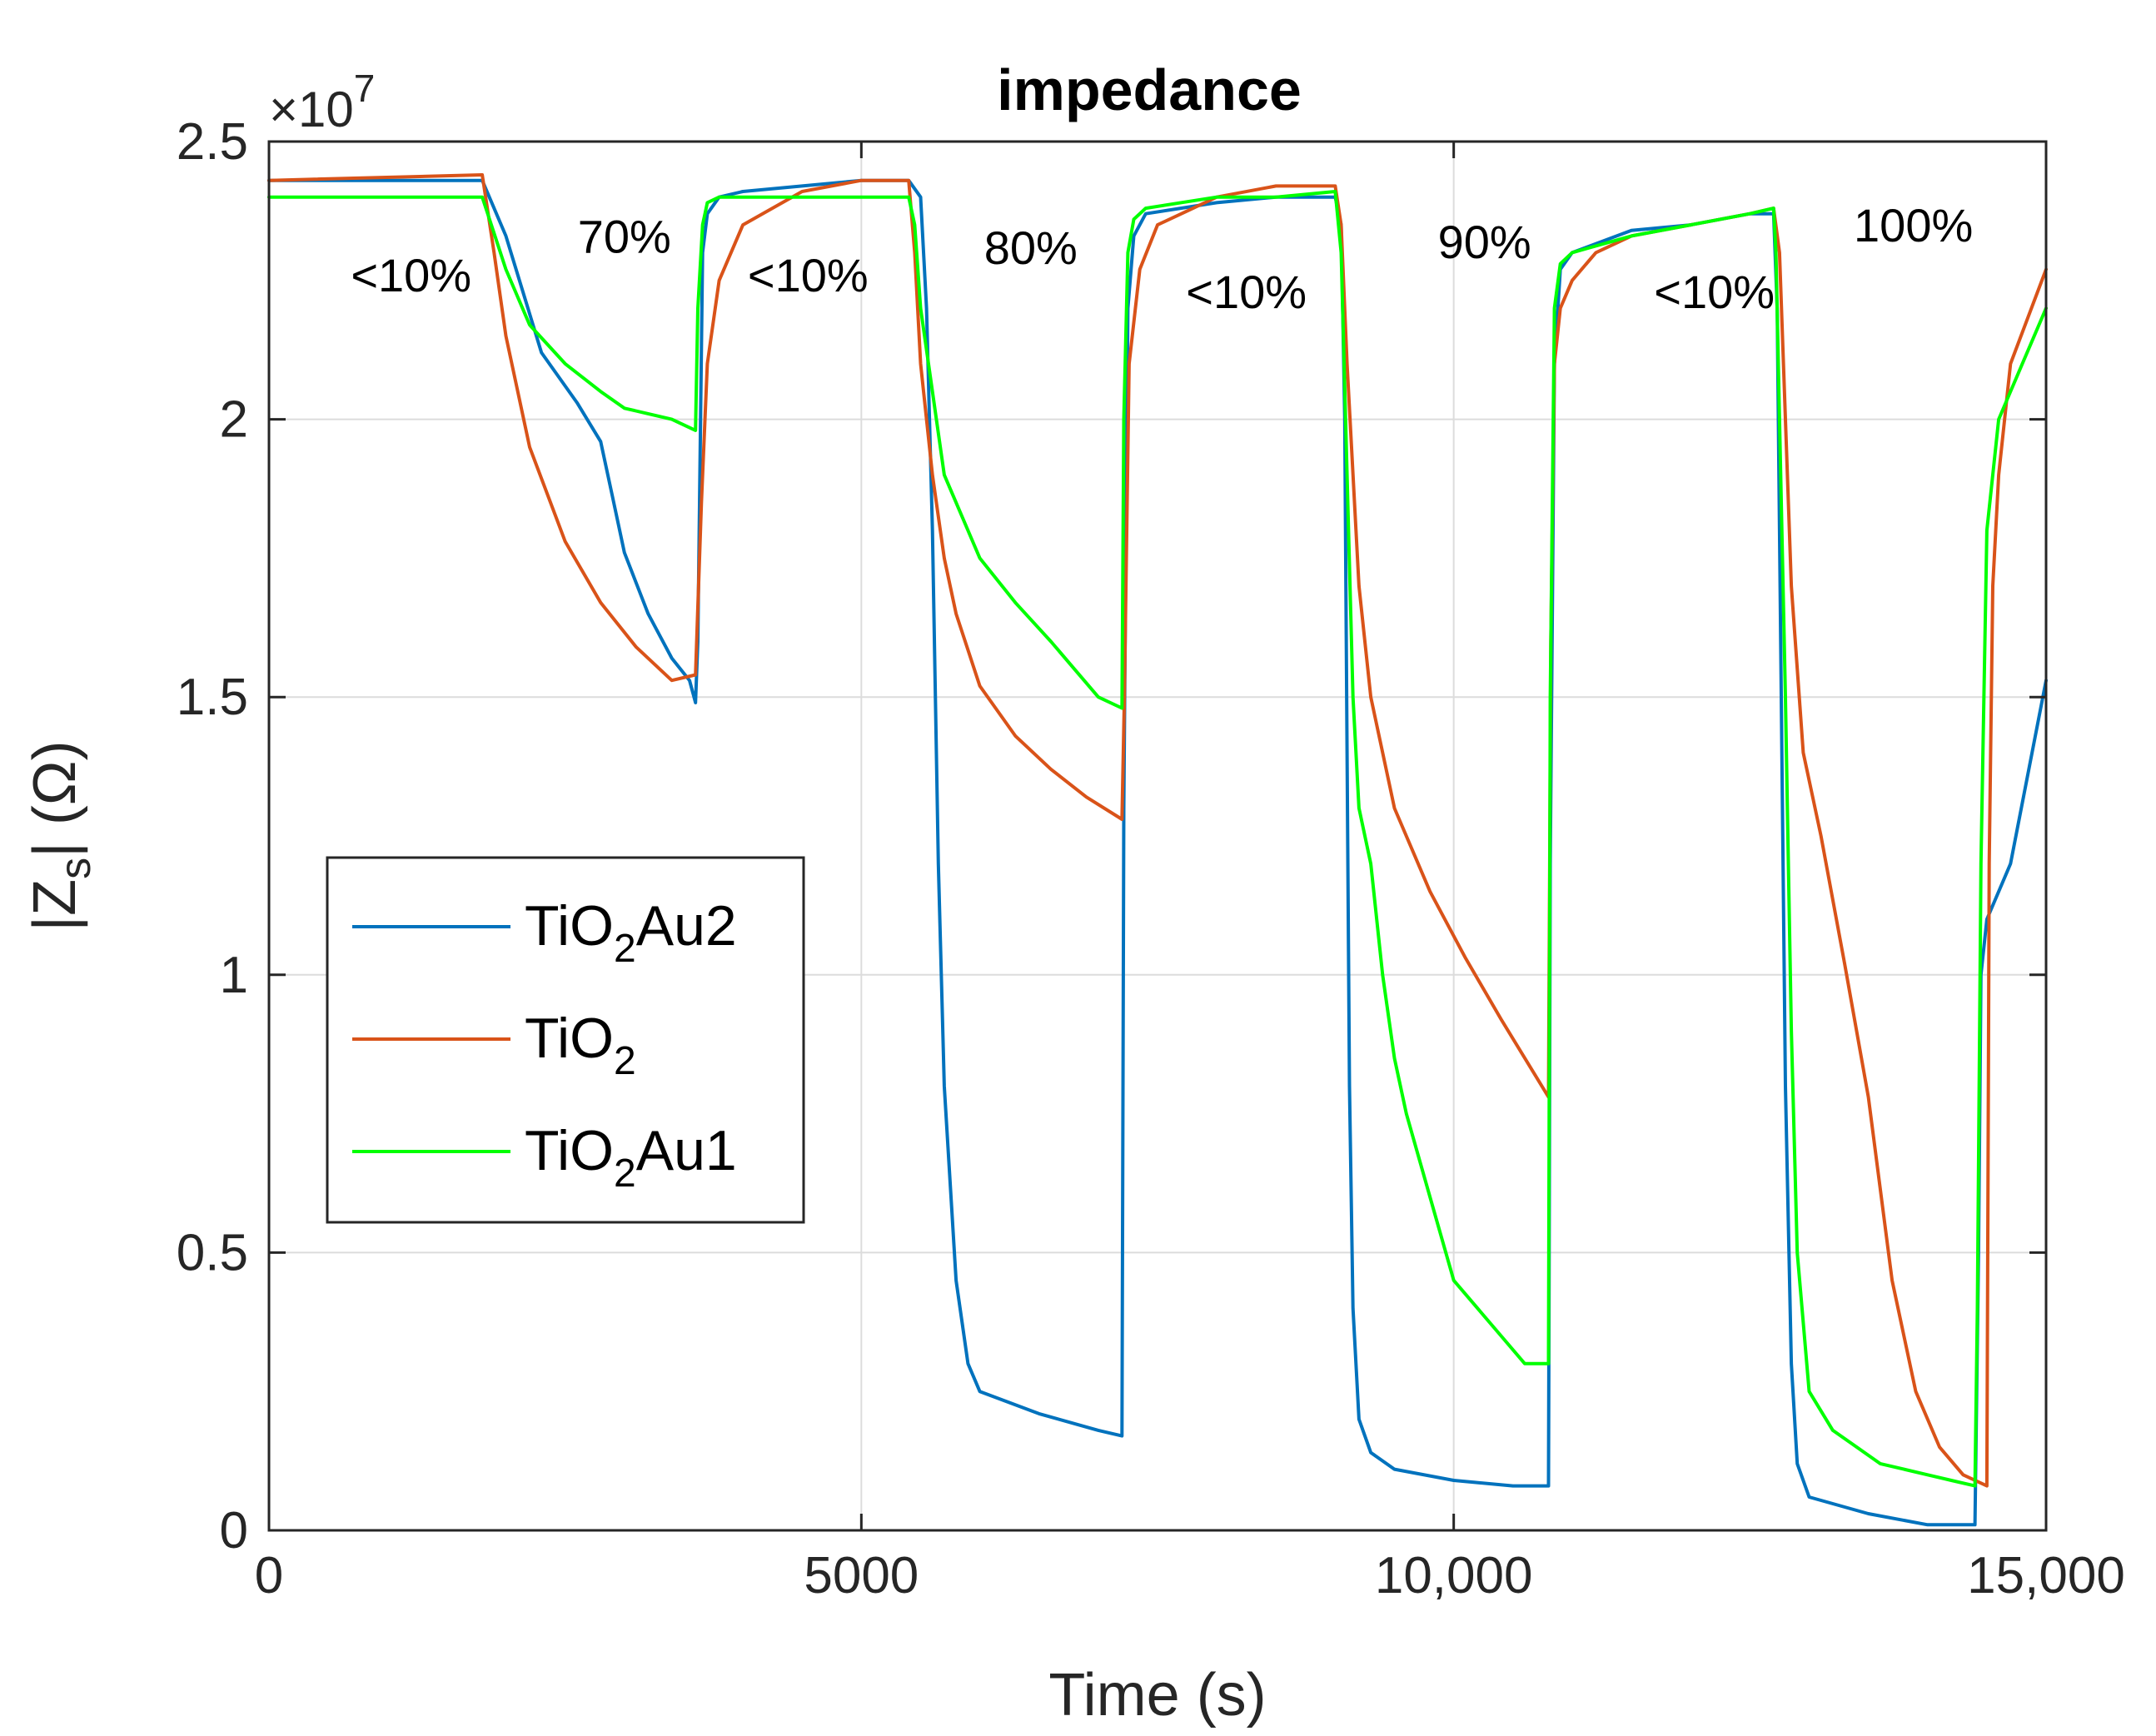  I want to click on x-tick-labels: 0 5000 10,000 15,000, so click(1190, 1575).